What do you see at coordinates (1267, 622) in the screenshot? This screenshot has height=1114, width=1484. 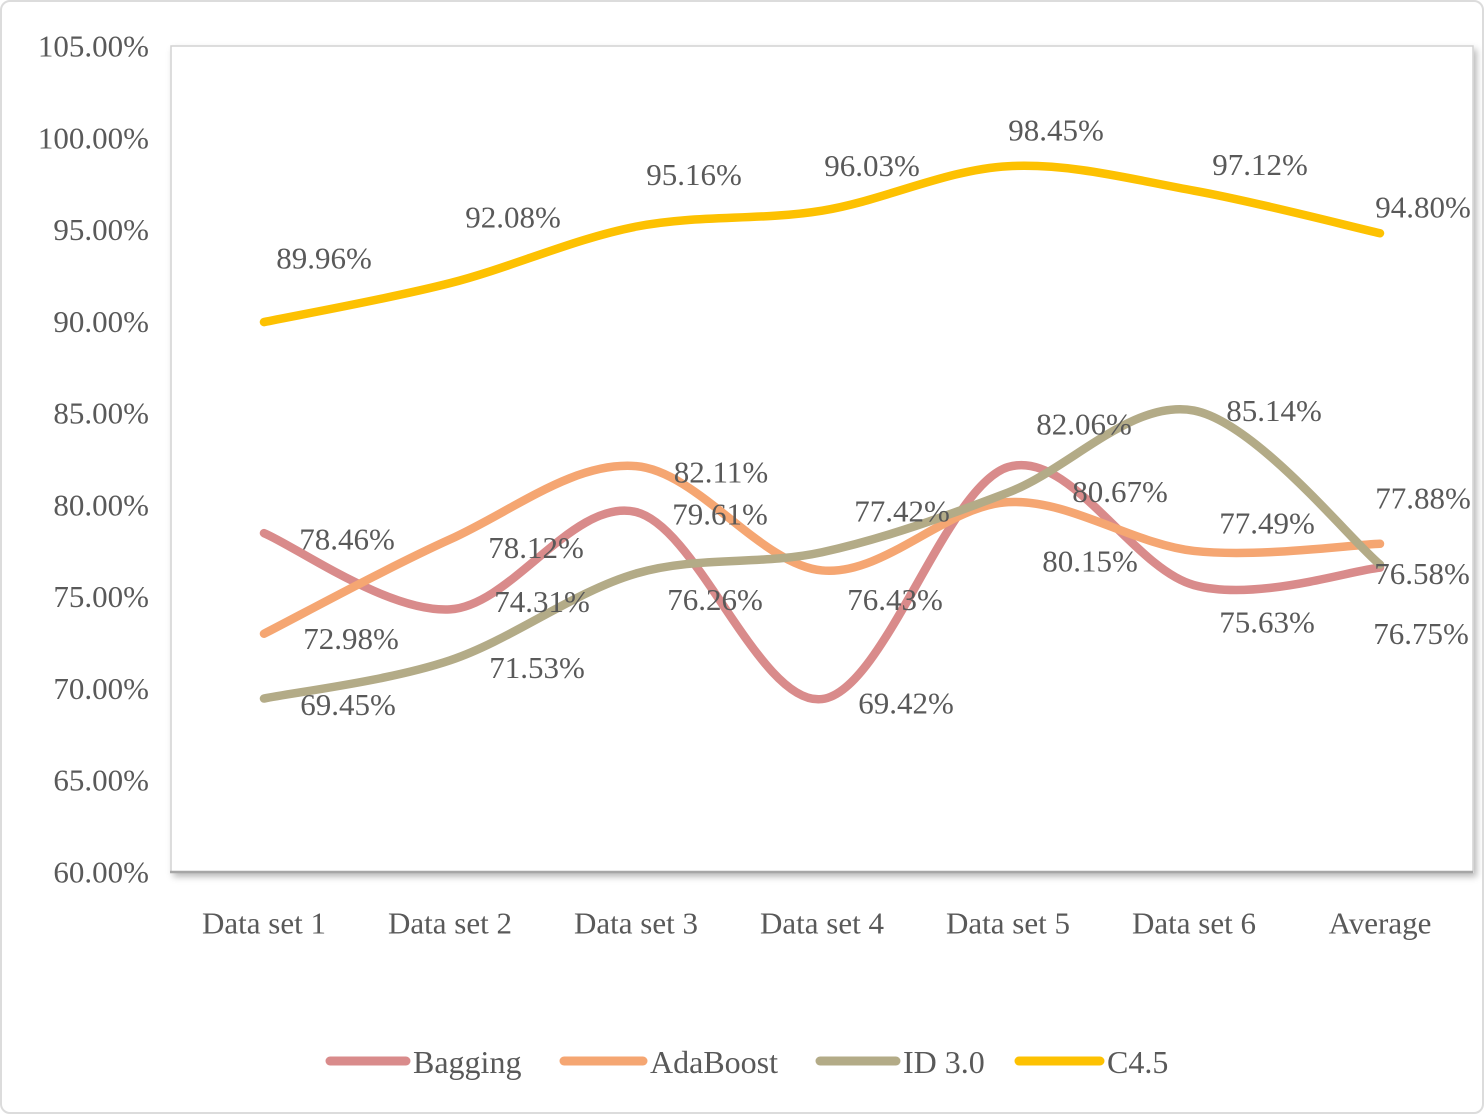 I see `data-label-bagging-data-set-6: 75.63%` at bounding box center [1267, 622].